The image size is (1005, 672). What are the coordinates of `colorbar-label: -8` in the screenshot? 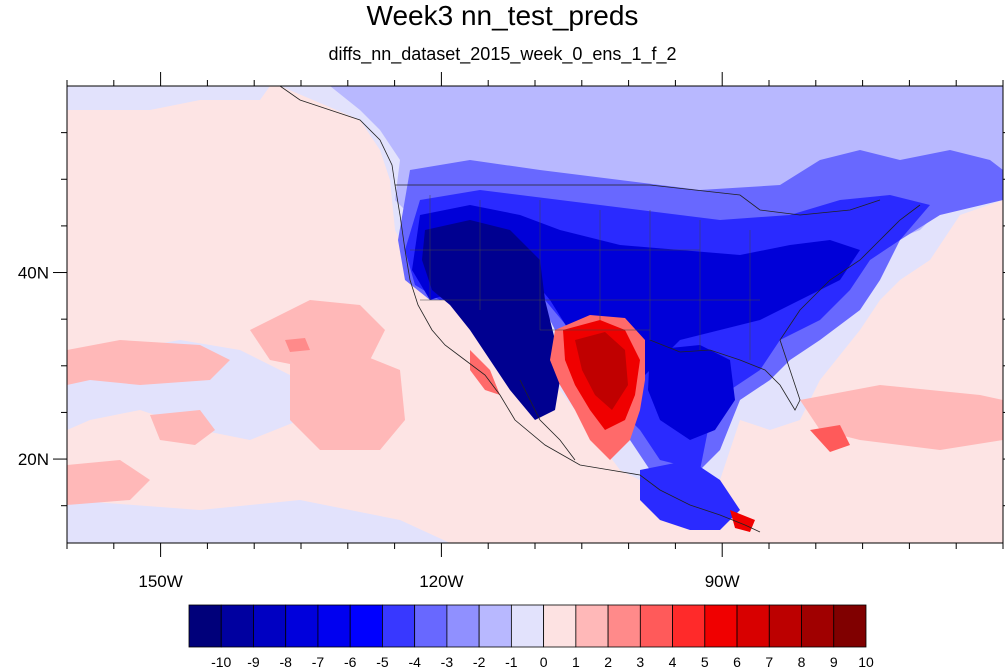 It's located at (285, 662).